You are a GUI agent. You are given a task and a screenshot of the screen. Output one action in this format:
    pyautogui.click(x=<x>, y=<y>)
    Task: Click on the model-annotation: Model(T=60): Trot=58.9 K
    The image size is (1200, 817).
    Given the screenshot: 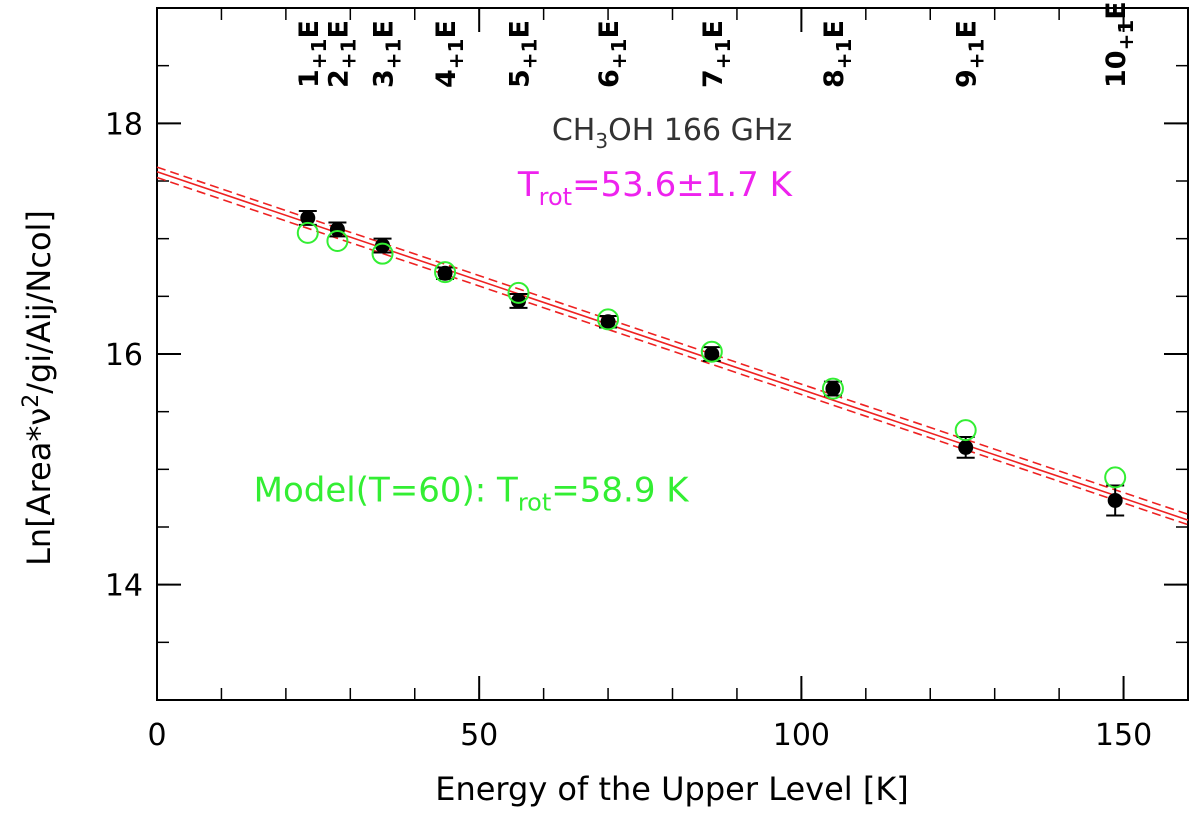 What is the action you would take?
    pyautogui.click(x=472, y=494)
    